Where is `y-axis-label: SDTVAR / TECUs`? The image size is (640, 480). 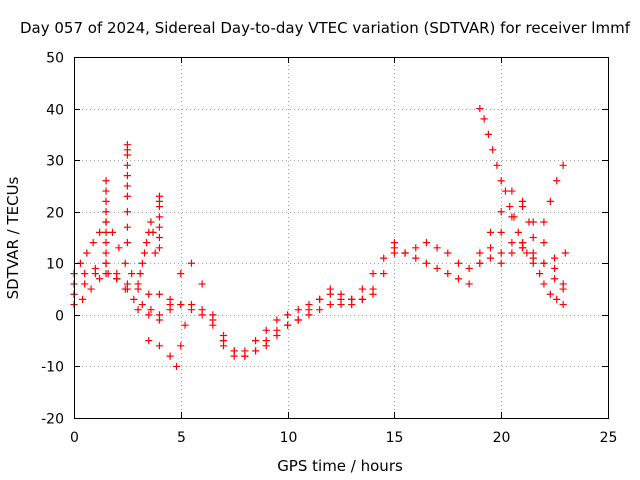
y-axis-label: SDTVAR / TECUs is located at coordinates (13, 237).